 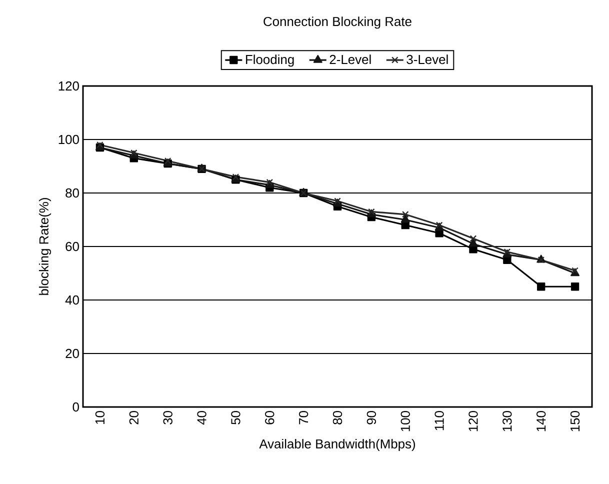 What do you see at coordinates (100, 417) in the screenshot?
I see `x-tick-label: 10` at bounding box center [100, 417].